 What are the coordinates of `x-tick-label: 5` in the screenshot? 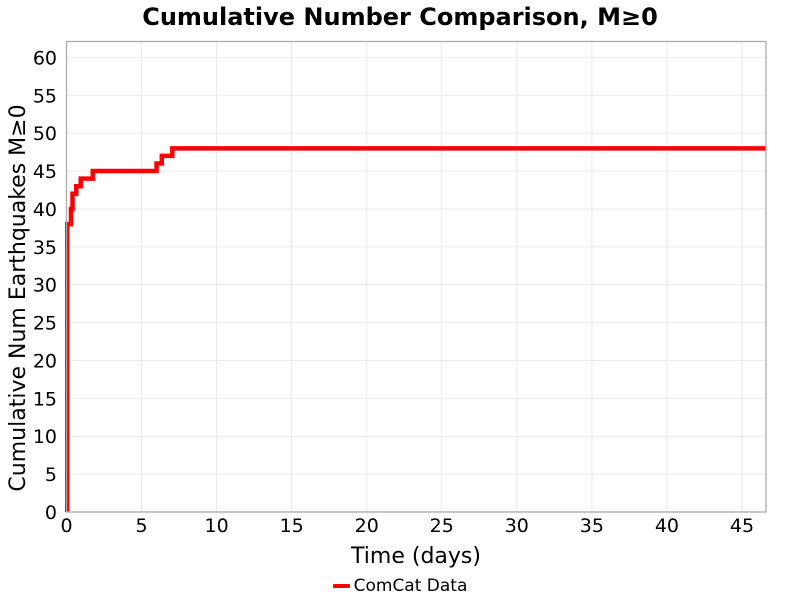 It's located at (142, 526).